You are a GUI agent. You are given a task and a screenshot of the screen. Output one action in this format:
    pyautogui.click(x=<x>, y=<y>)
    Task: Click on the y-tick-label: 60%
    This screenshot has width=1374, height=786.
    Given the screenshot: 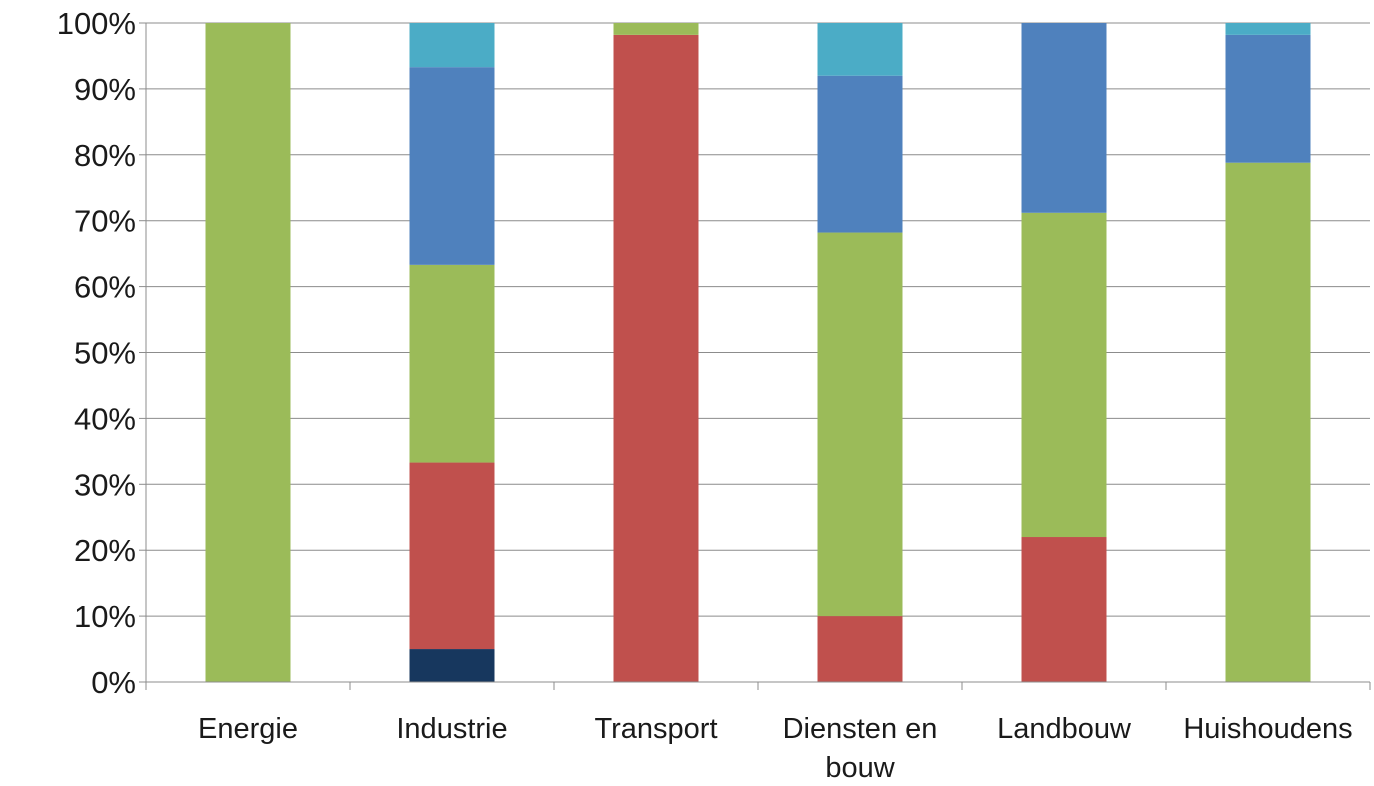 What is the action you would take?
    pyautogui.click(x=105, y=287)
    